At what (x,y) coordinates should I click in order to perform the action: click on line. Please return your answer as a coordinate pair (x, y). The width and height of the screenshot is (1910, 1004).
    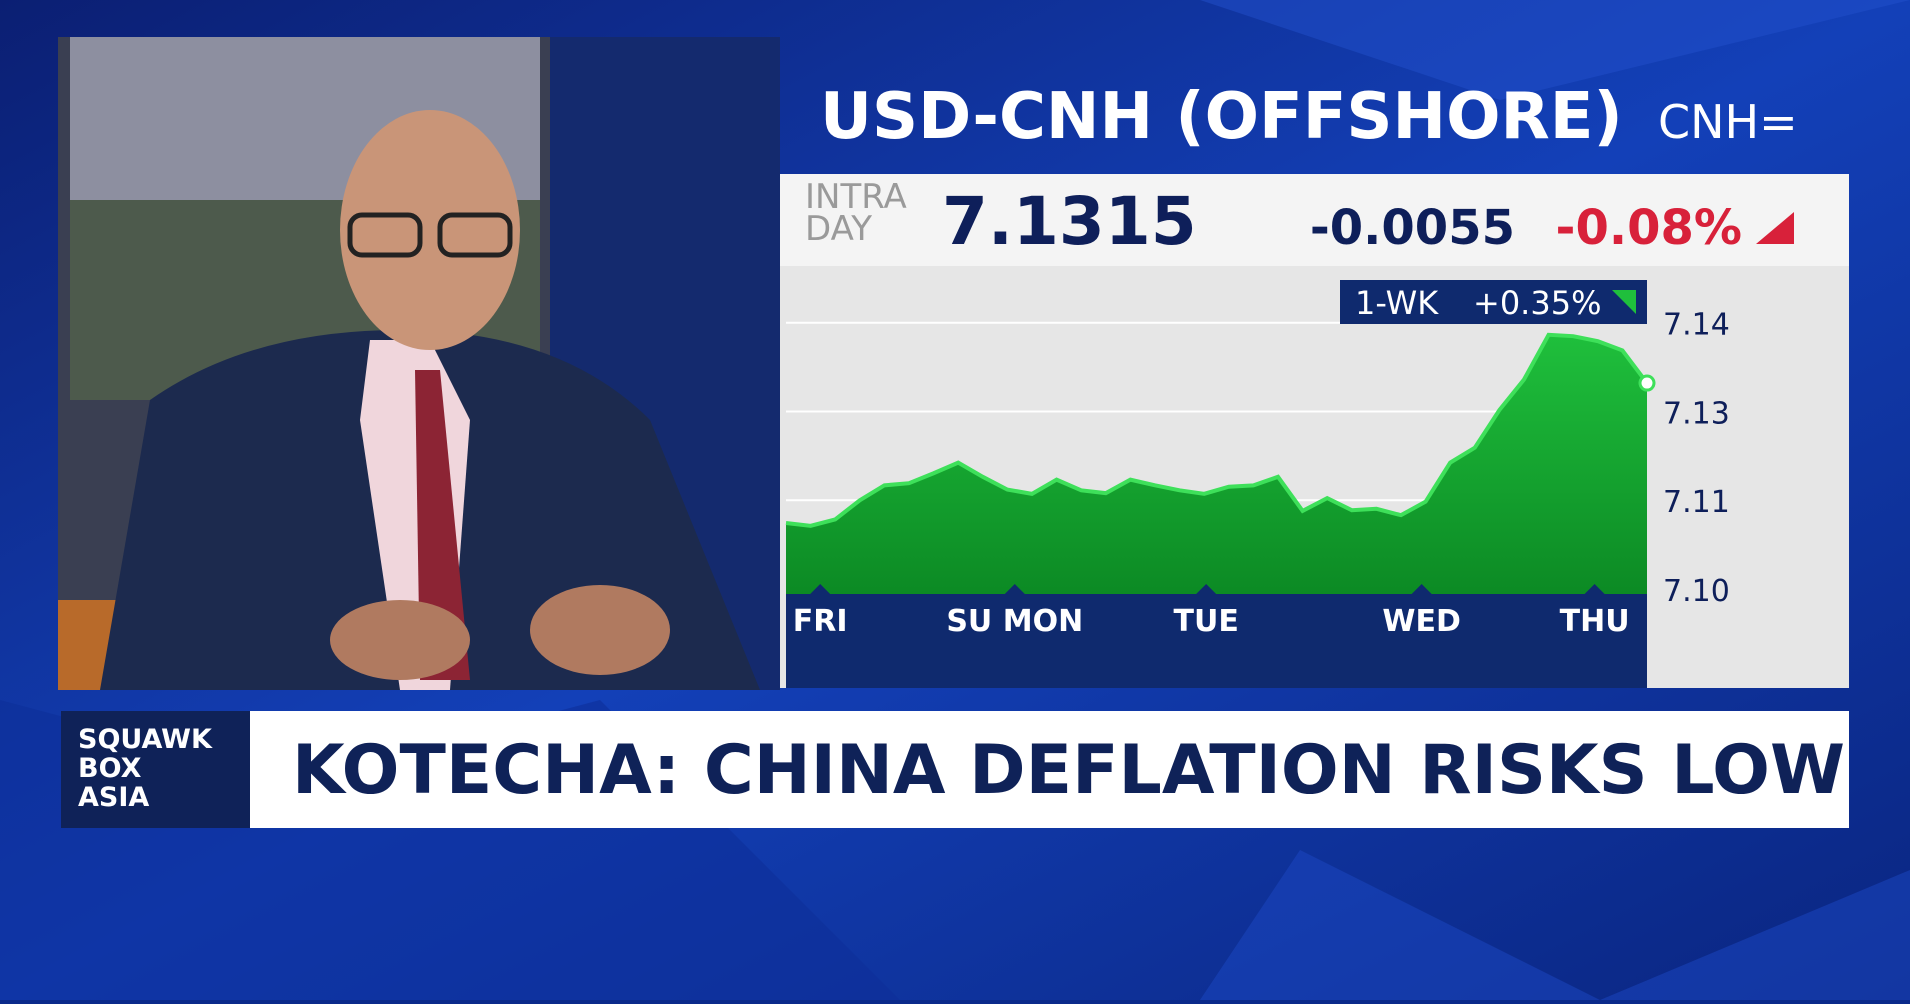
    Looking at the image, I should click on (1217, 430).